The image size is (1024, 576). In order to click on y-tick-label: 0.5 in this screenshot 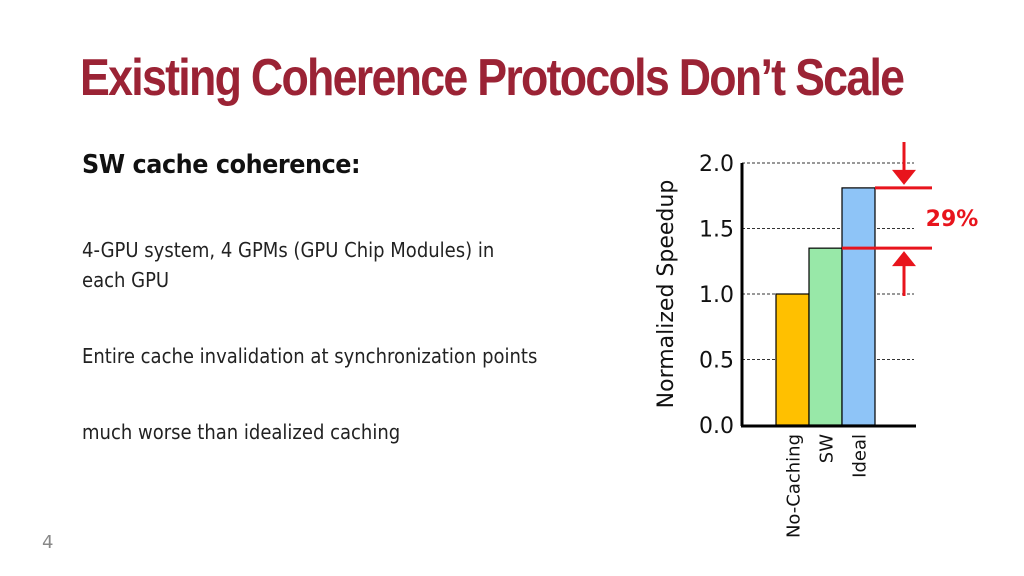, I will do `click(716, 361)`.